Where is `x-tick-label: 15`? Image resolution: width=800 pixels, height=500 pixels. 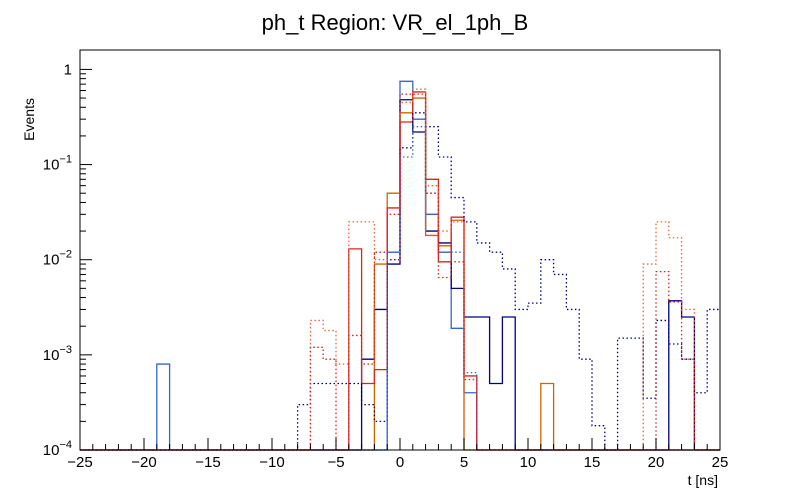
x-tick-label: 15 is located at coordinates (592, 462).